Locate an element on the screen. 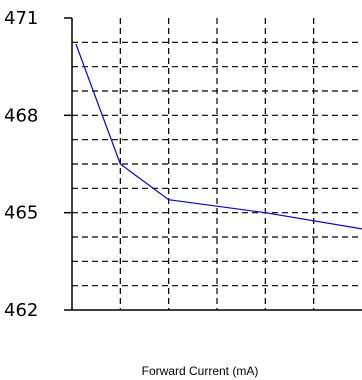 The width and height of the screenshot is (362, 380). y-tick-label: 468 is located at coordinates (21, 115).